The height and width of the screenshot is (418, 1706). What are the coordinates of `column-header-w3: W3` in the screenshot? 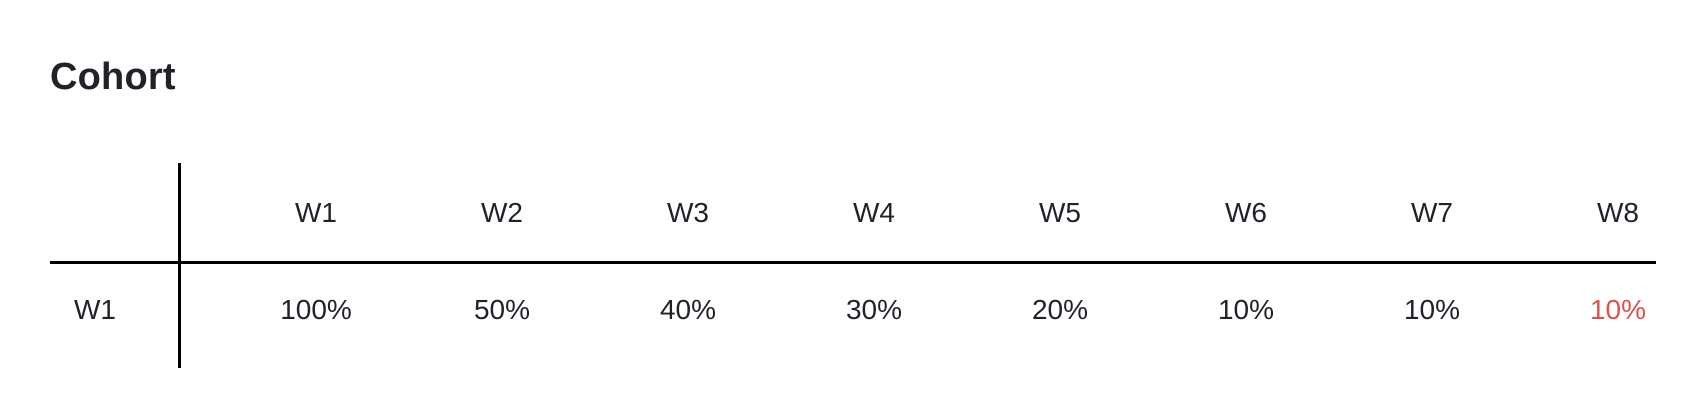 It's located at (688, 212).